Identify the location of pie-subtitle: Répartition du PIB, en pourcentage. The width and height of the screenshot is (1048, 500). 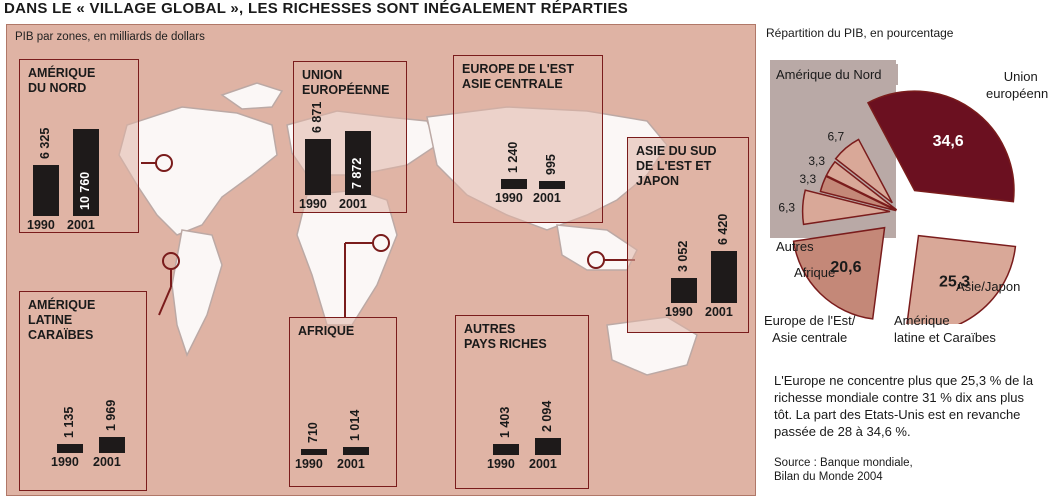
(860, 33).